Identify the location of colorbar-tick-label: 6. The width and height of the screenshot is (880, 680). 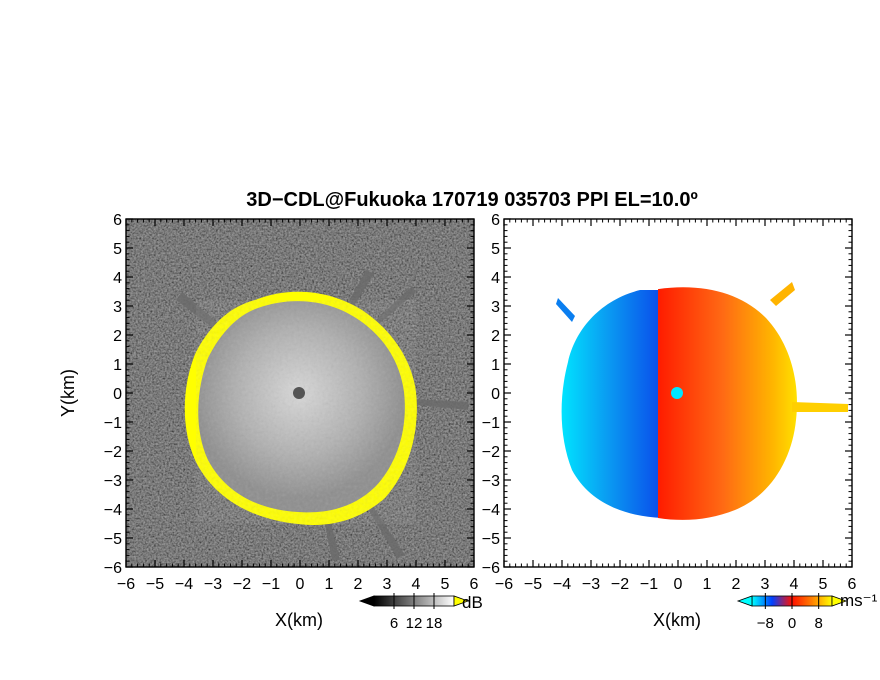
(394, 623).